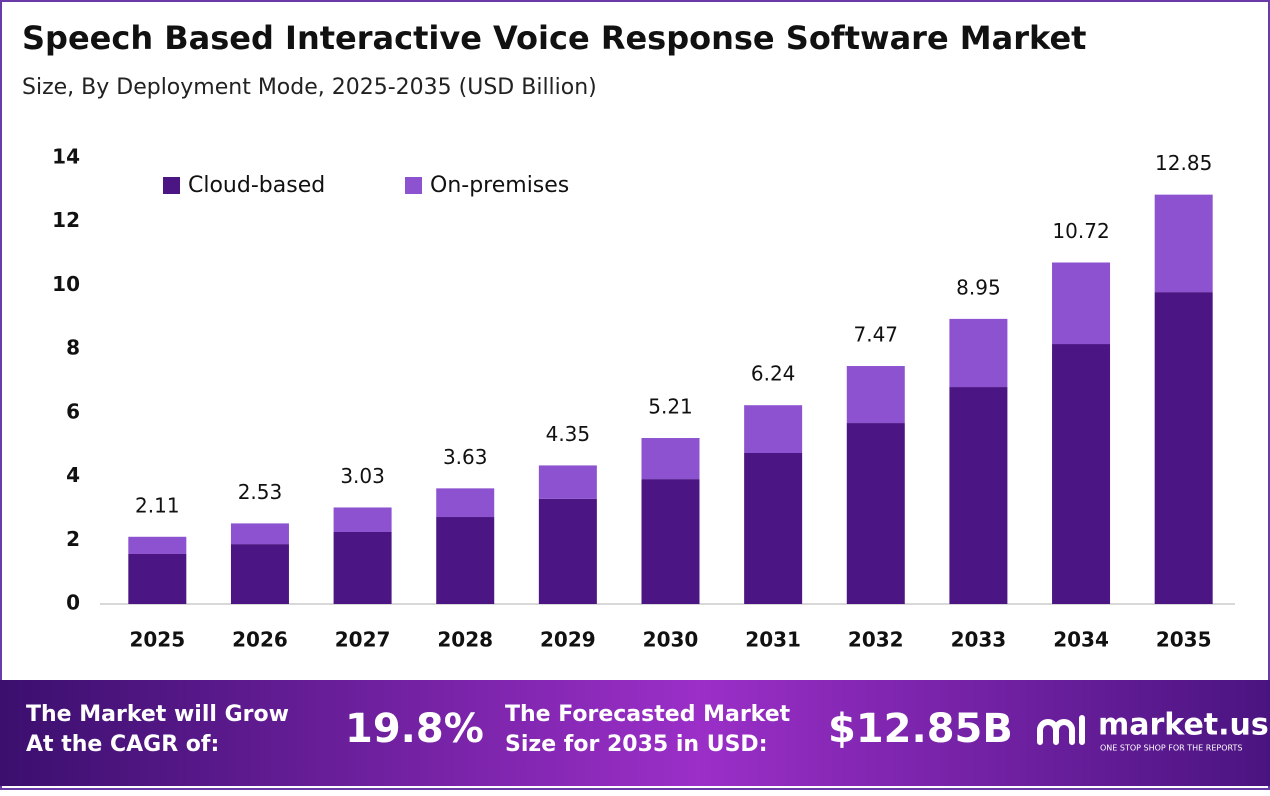  I want to click on x-tick-label: 2030, so click(671, 640).